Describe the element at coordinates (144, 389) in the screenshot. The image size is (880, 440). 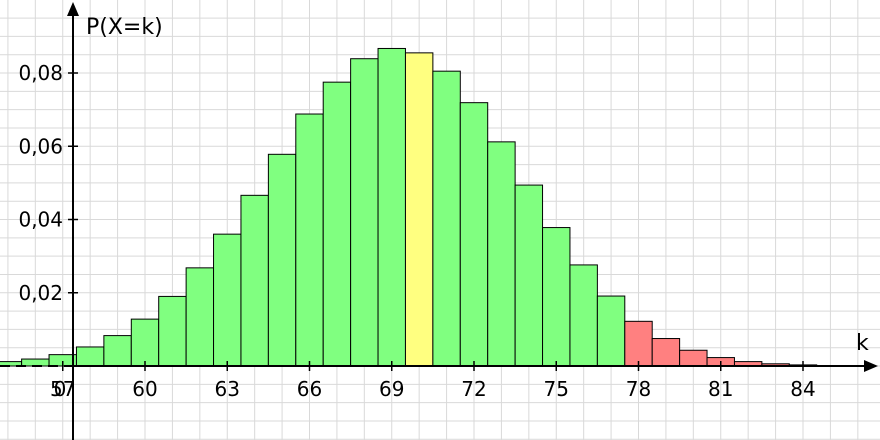
I see `x-tick-label-60: 60` at that location.